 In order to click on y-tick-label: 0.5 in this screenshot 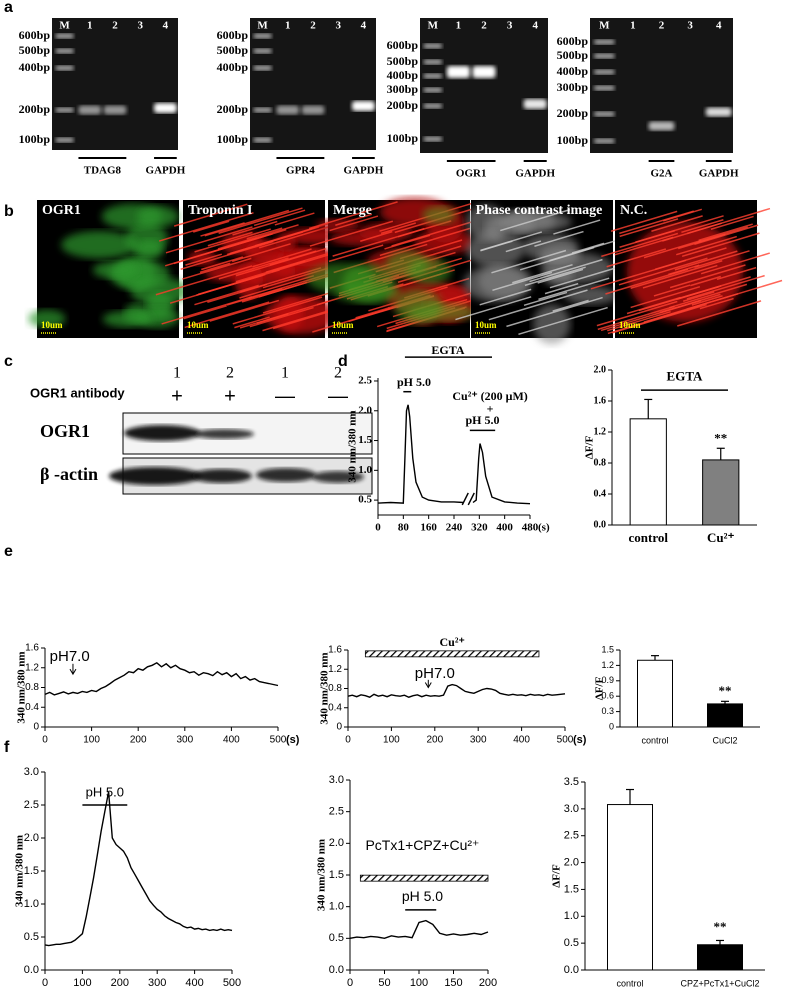, I will do `click(31, 937)`.